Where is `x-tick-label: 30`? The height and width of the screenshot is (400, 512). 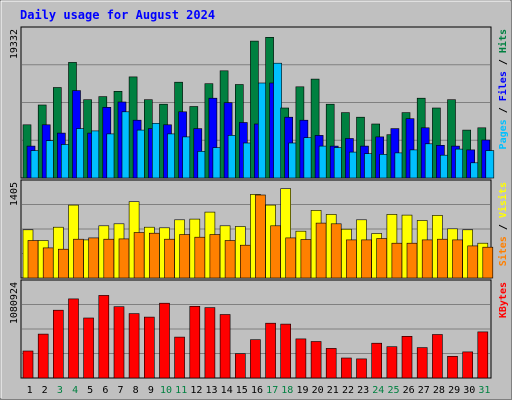
x-tick-label: 30 is located at coordinates (469, 390).